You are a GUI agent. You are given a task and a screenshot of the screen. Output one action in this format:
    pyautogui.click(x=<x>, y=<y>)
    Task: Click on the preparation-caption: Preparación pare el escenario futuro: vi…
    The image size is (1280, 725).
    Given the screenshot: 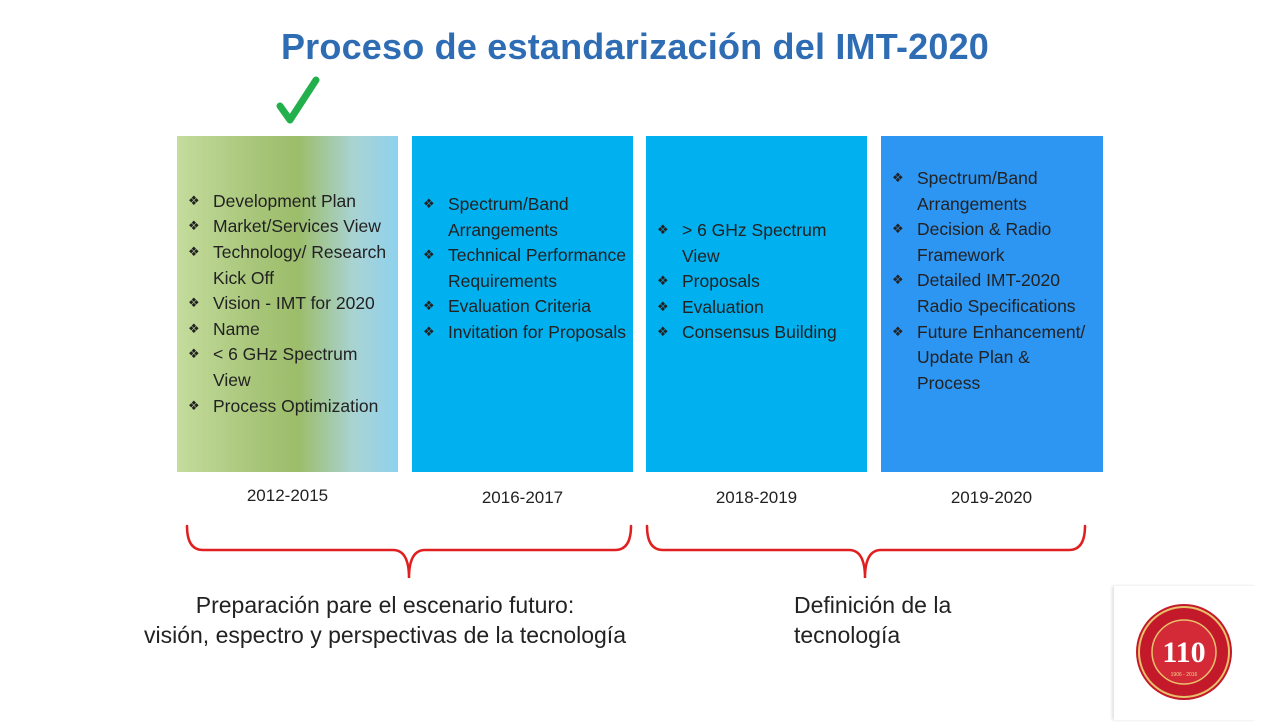 What is the action you would take?
    pyautogui.click(x=385, y=620)
    